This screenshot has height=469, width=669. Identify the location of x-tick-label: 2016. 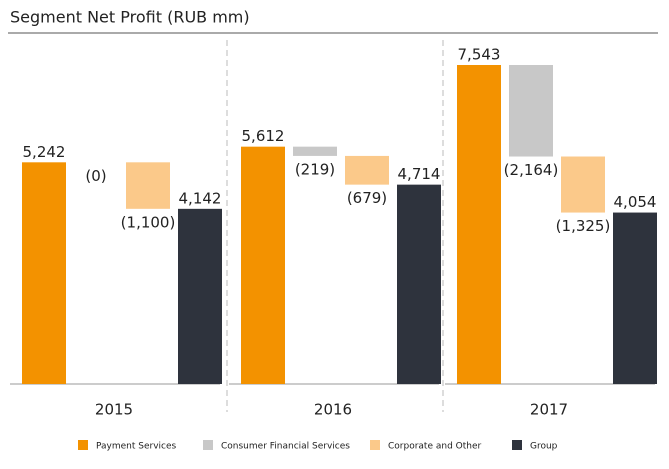
(333, 410).